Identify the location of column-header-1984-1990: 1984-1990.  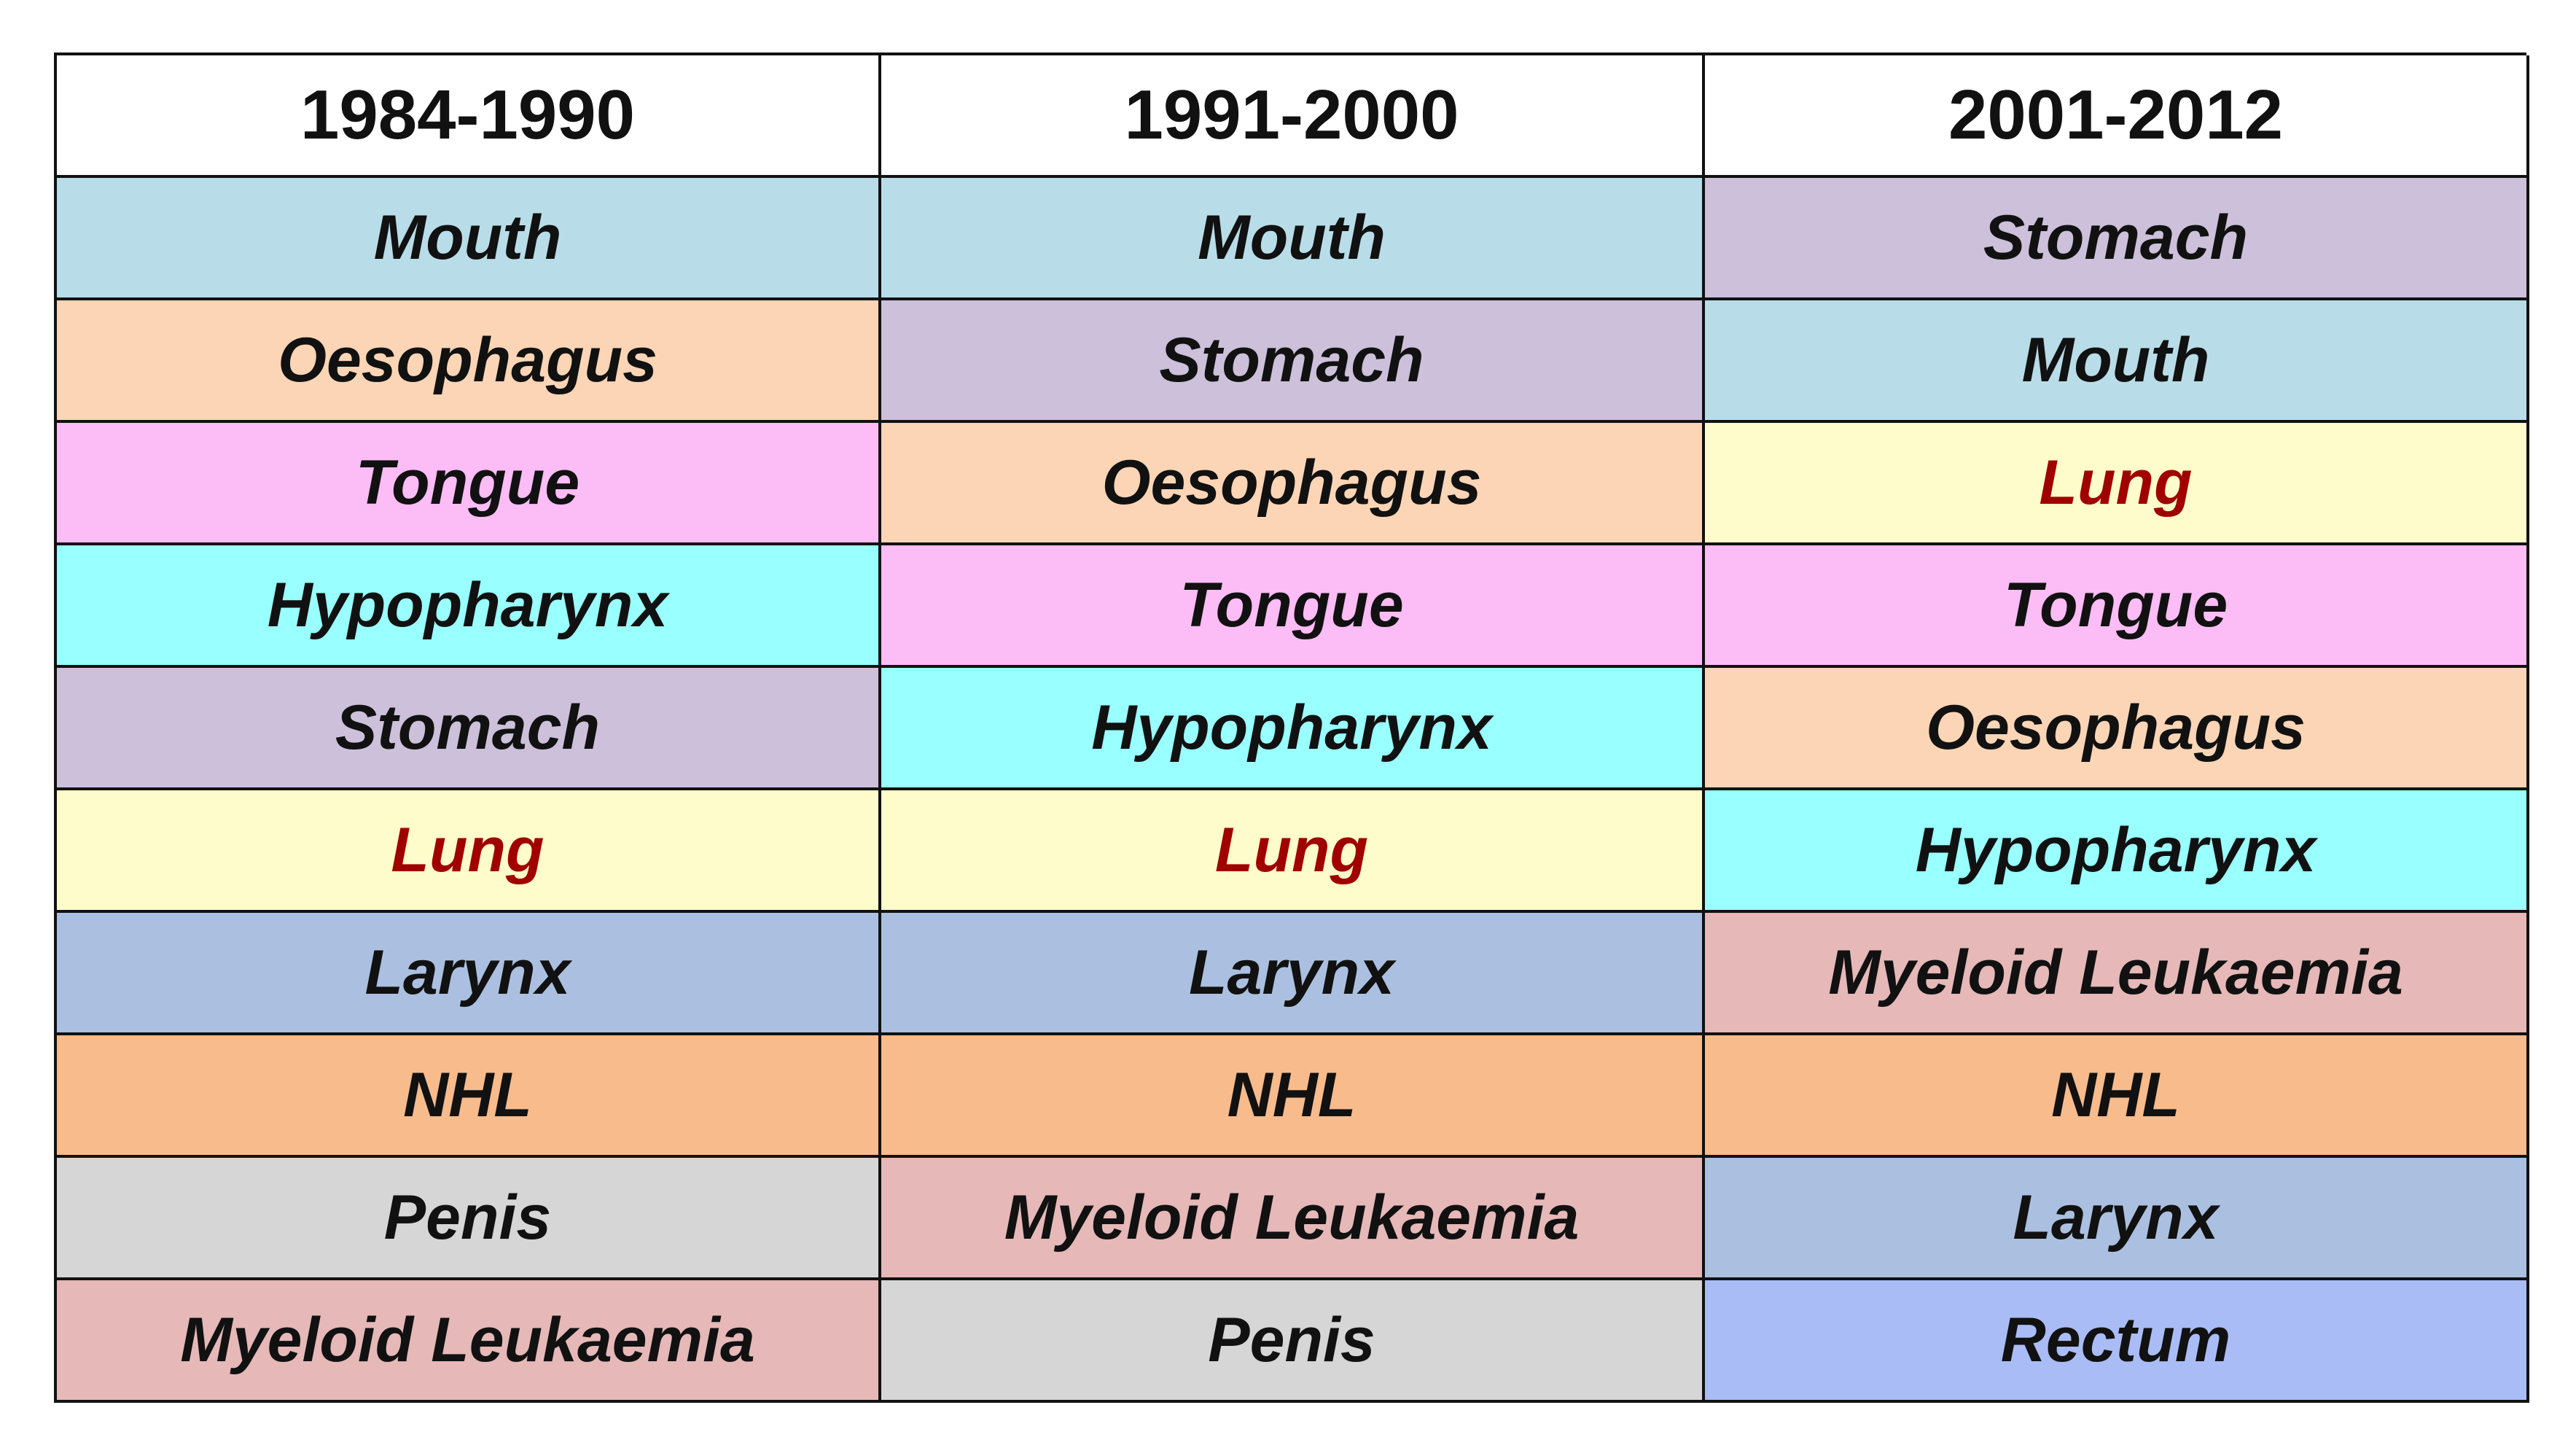
(469, 116).